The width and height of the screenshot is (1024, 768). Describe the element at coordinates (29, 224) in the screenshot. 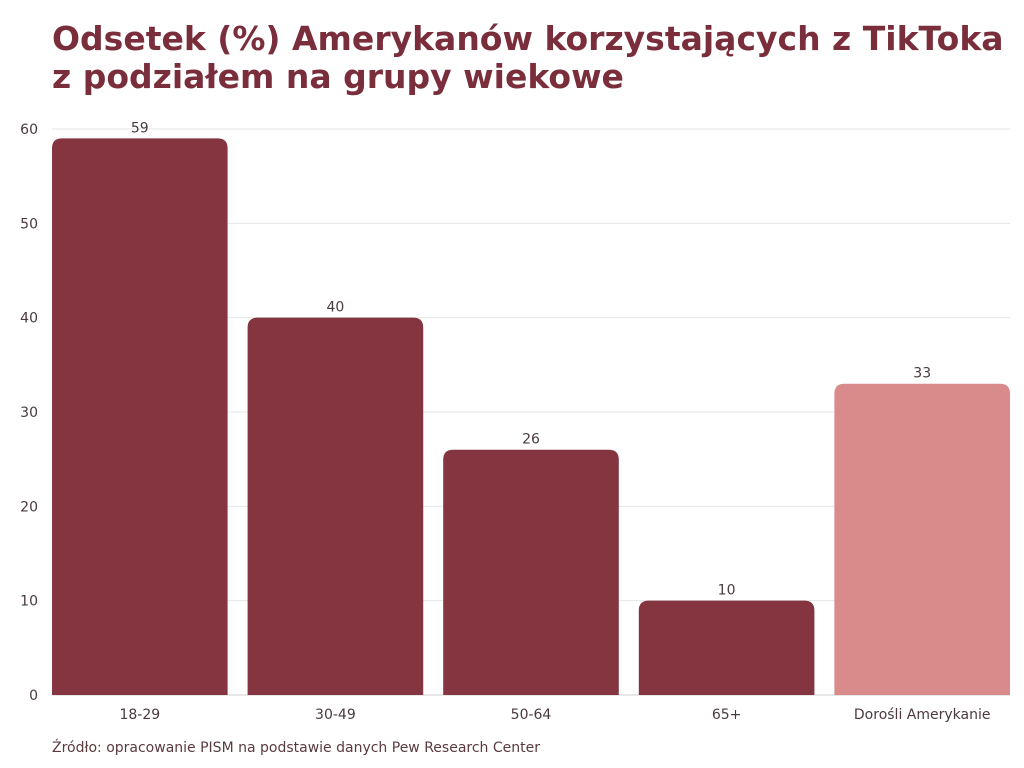

I see `y-tick-label: 50` at that location.